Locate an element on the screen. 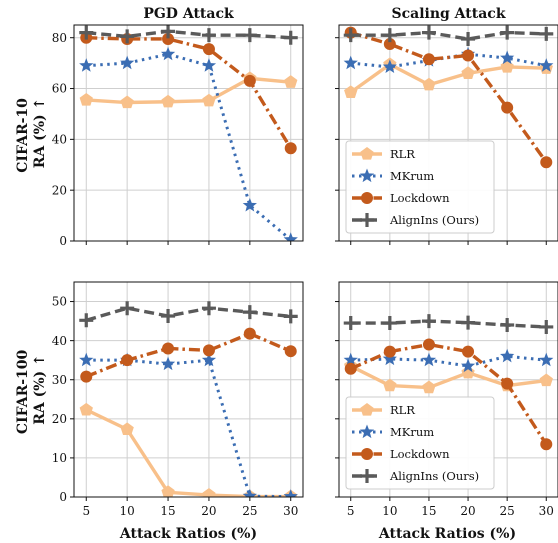 The height and width of the screenshot is (543, 558). ytick-label-2-5: 50 is located at coordinates (59, 302).